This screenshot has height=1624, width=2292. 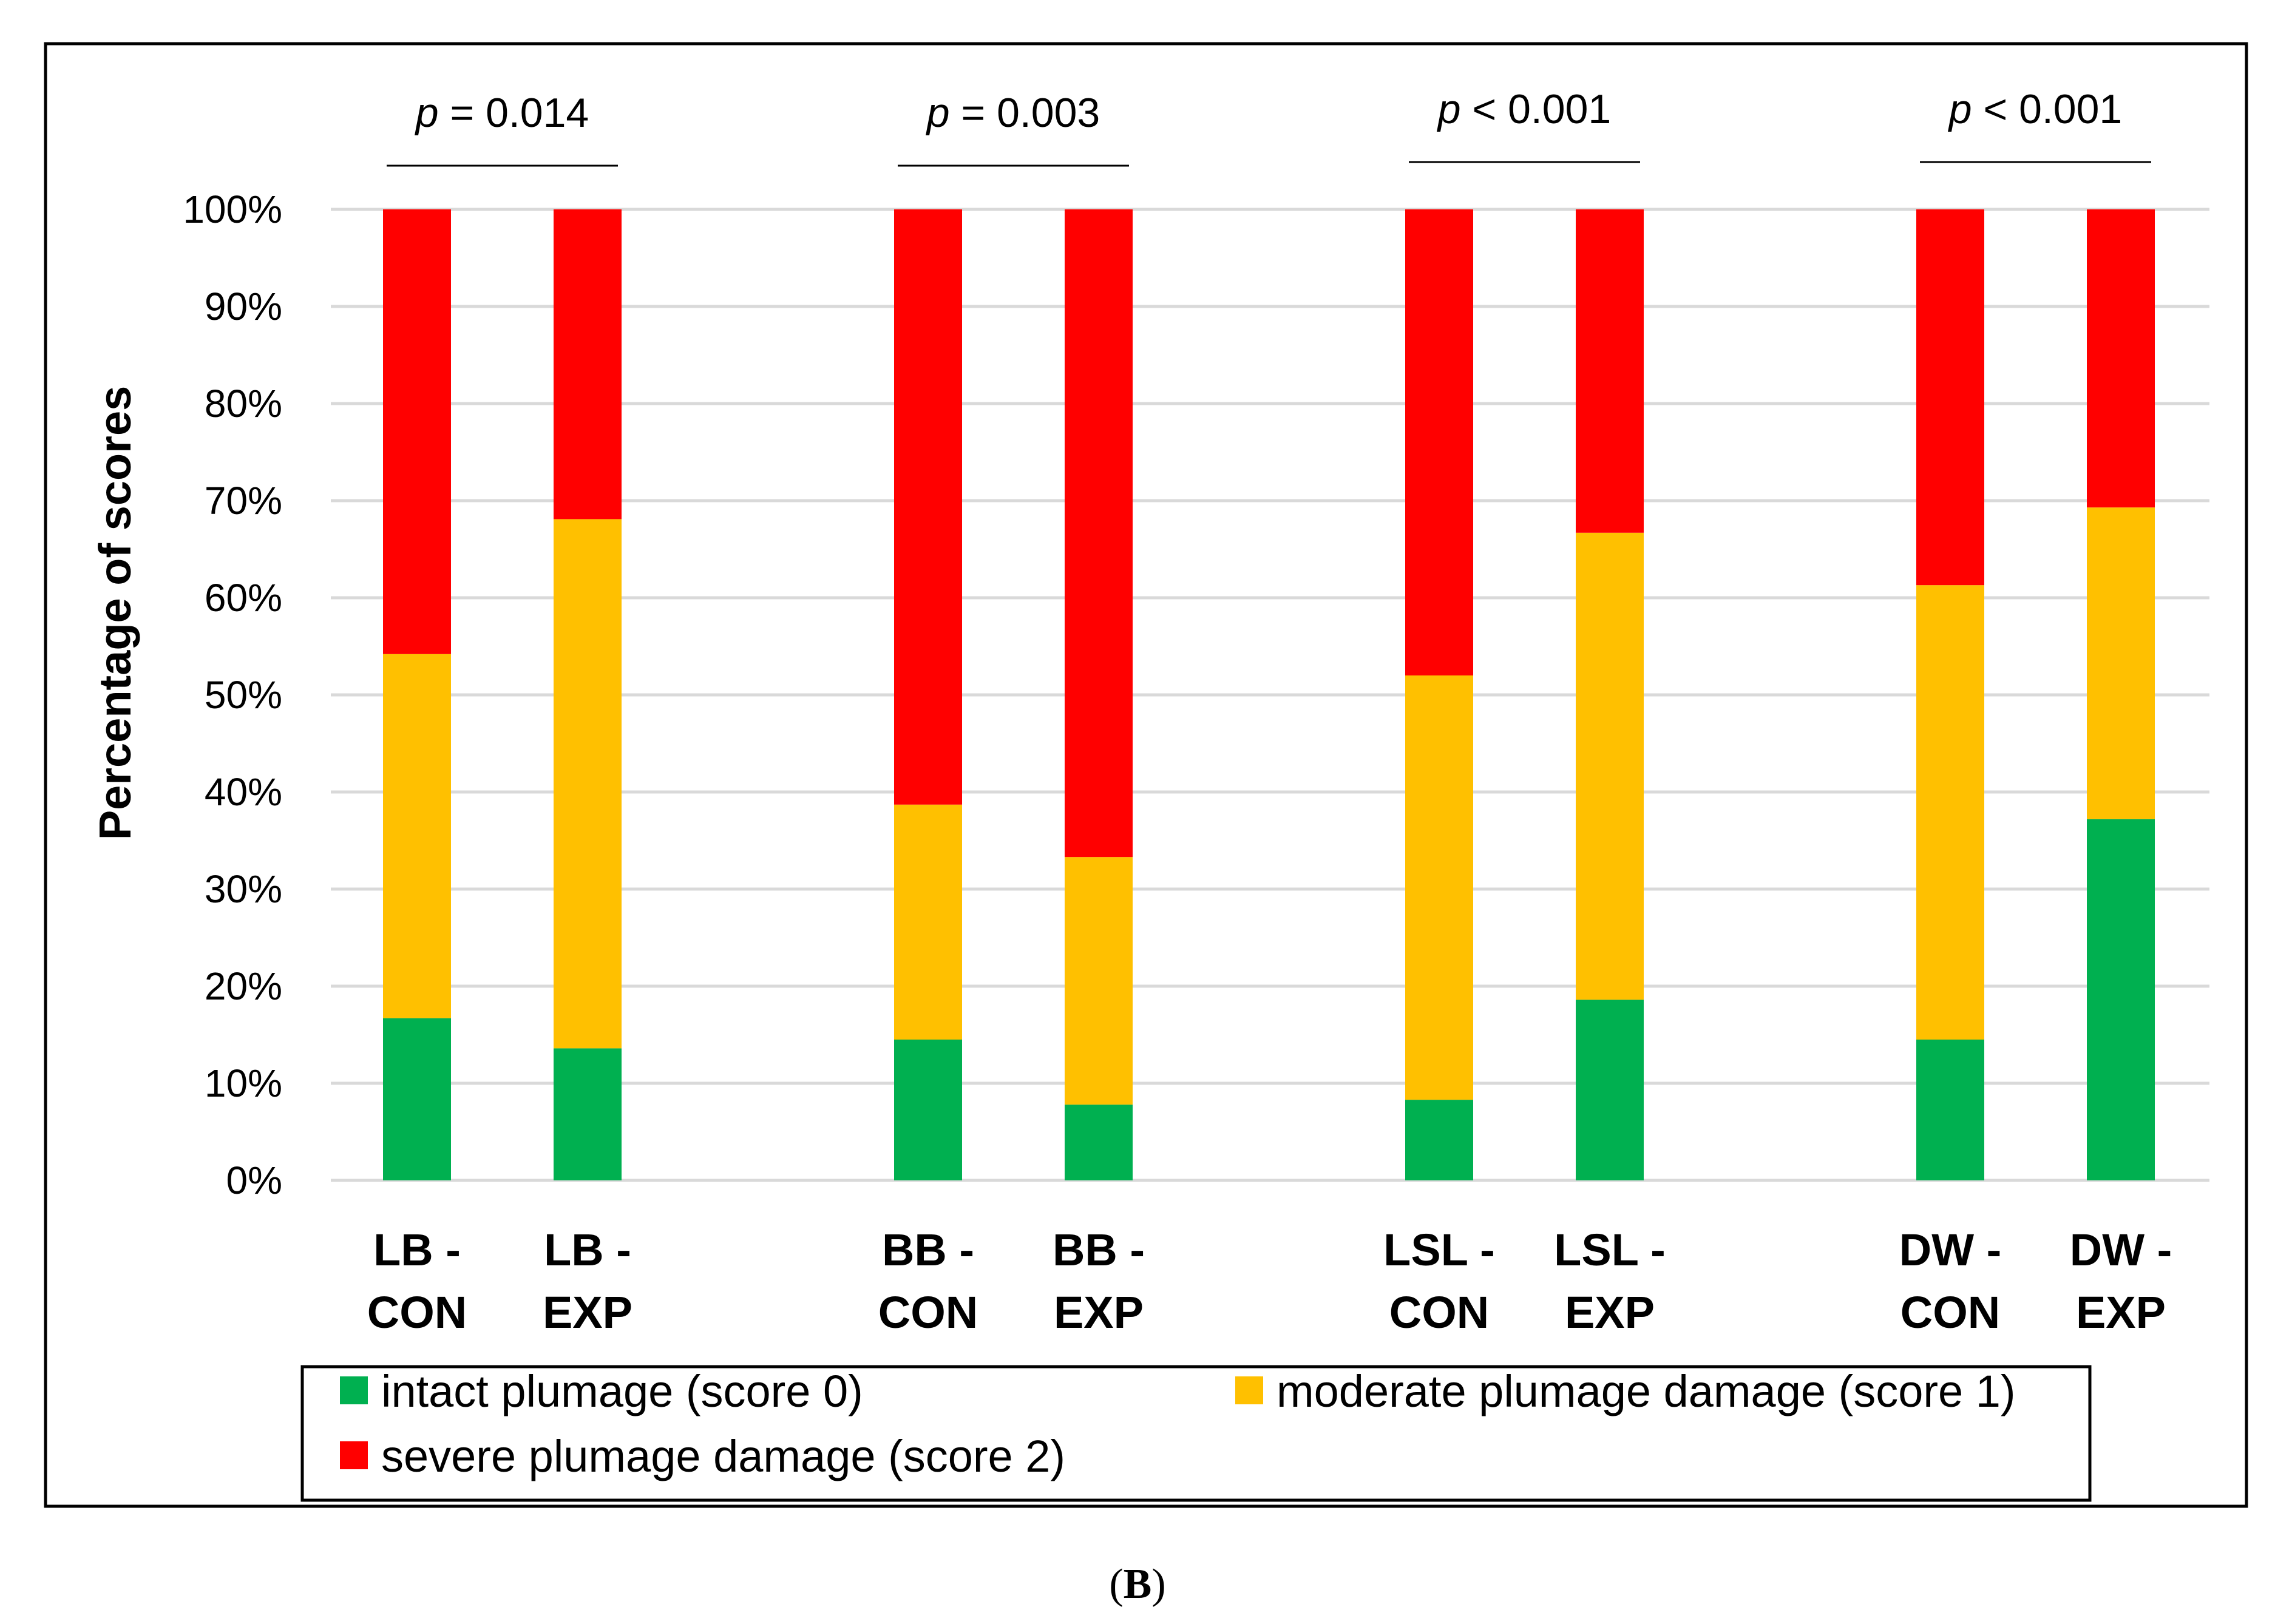 What do you see at coordinates (723, 1456) in the screenshot?
I see `legend-label: severe plumage damage (score 2)` at bounding box center [723, 1456].